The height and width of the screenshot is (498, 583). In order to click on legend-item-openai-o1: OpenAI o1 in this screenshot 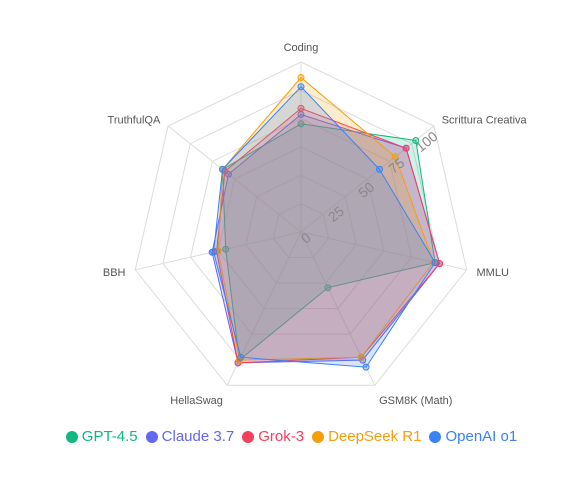, I will do `click(473, 436)`.